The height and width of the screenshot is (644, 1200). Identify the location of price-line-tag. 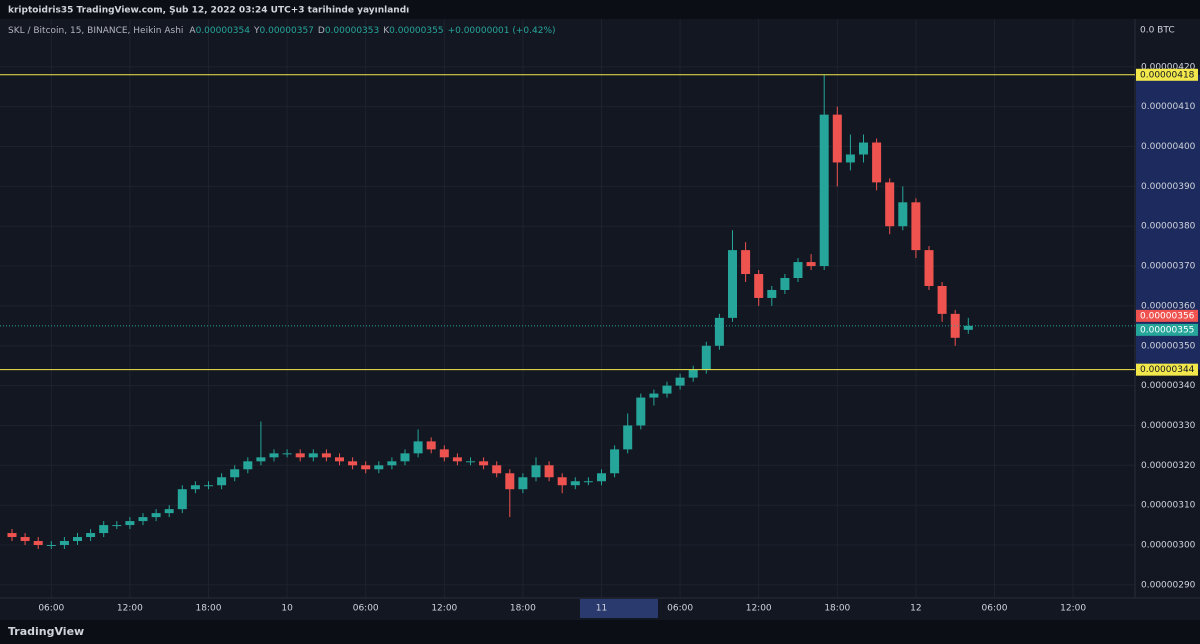
(1167, 74).